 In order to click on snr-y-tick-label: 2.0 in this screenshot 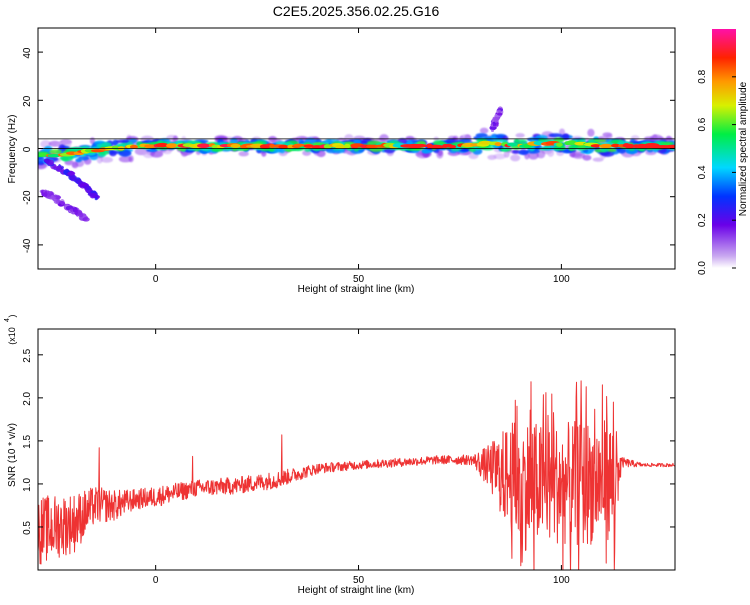, I will do `click(27, 398)`.